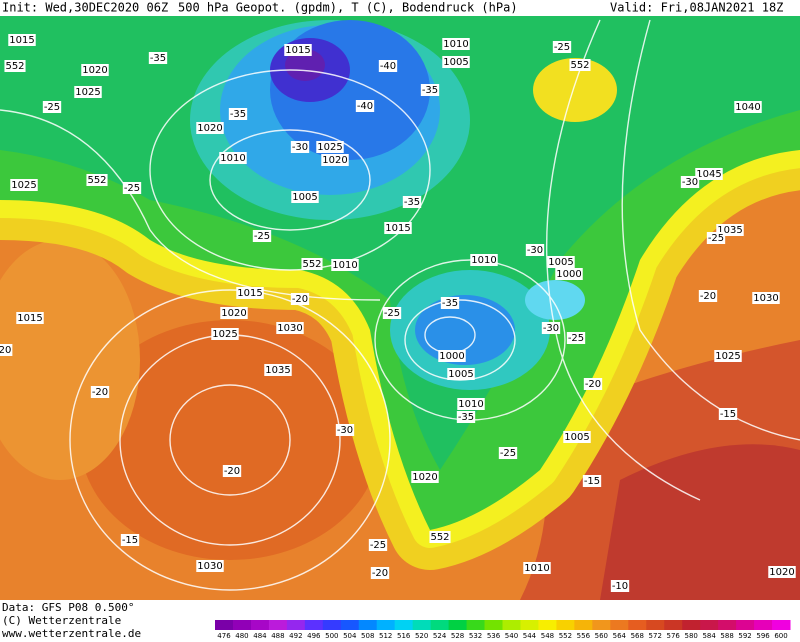 The height and width of the screenshot is (642, 800). Describe the element at coordinates (85, 8) in the screenshot. I see `init-time: Init: Wed,30DEC2020 06Z` at that location.